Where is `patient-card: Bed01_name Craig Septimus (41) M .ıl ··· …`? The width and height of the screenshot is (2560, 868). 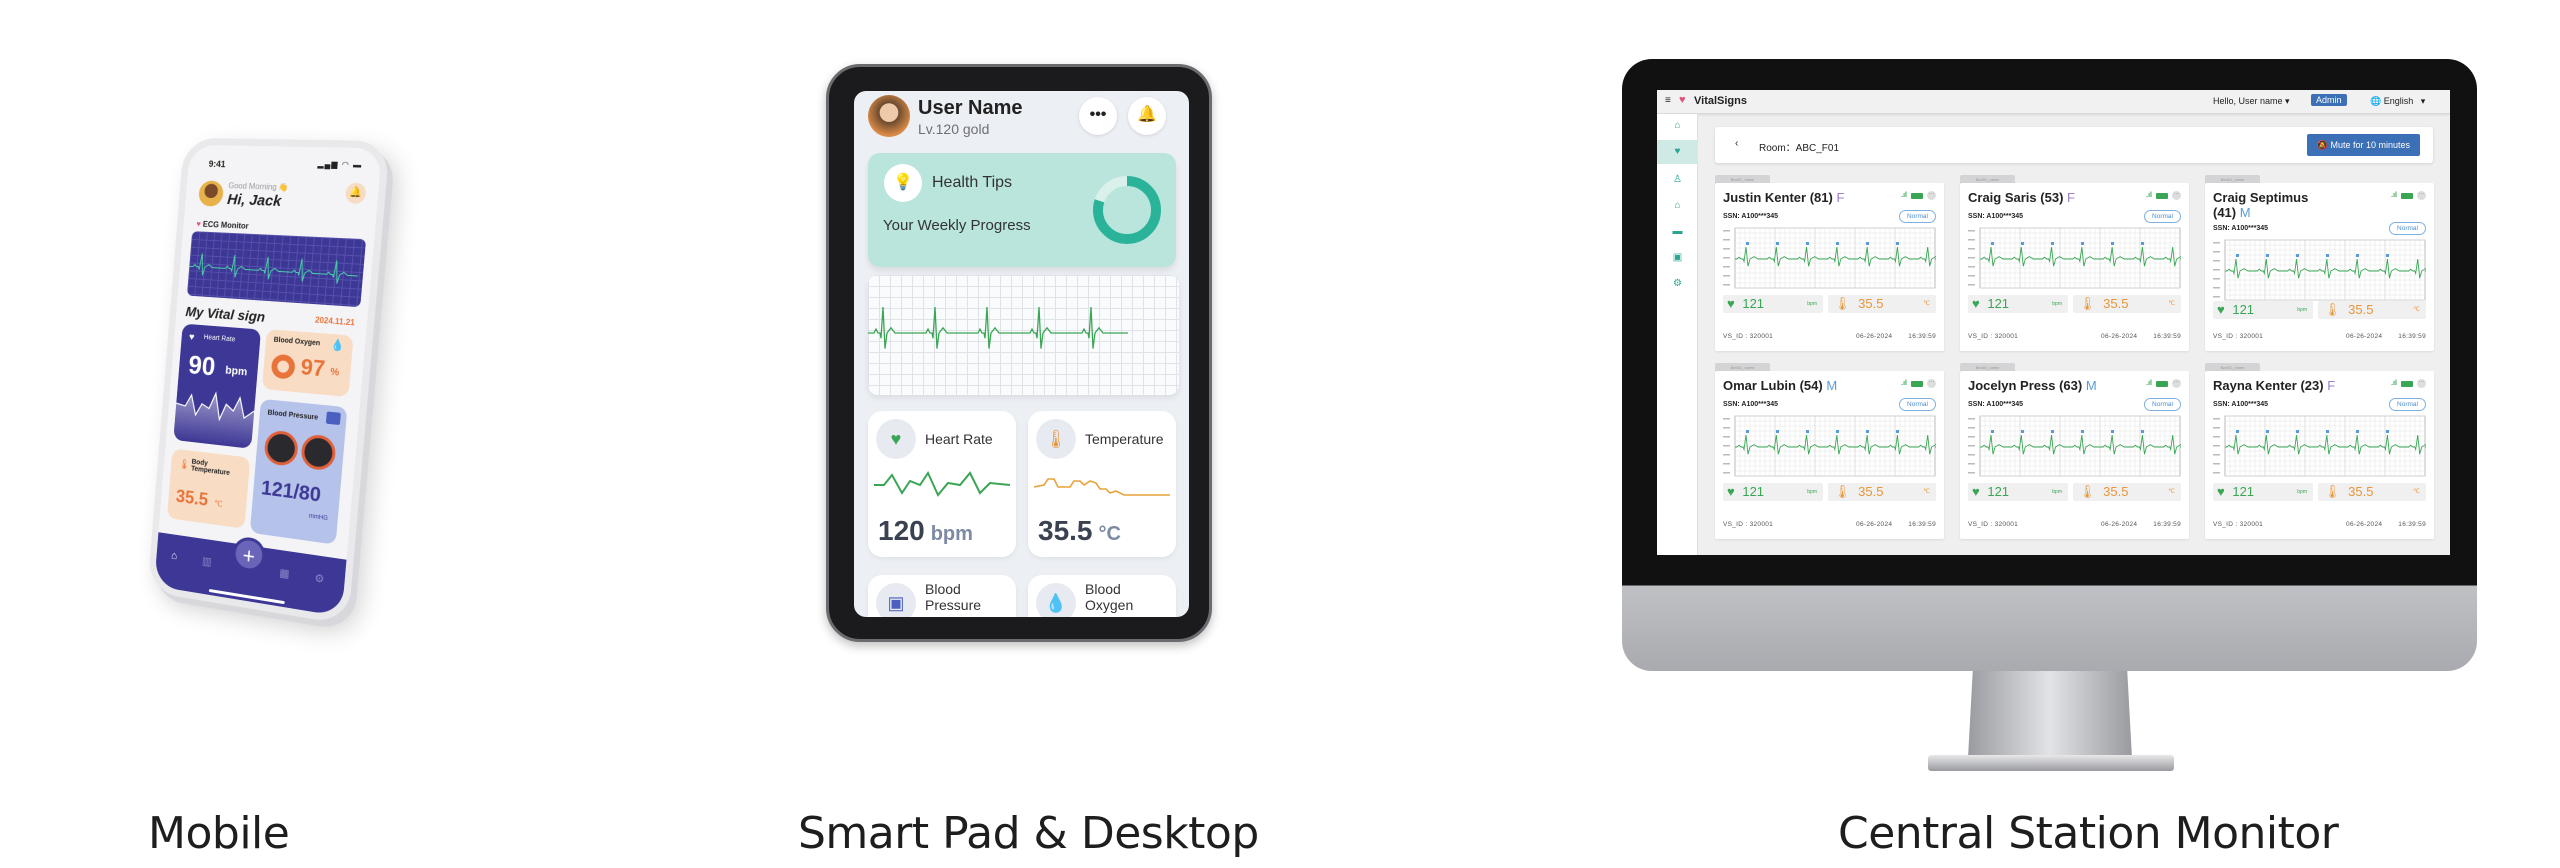
patient-card: Bed01_name Craig Septimus (41) M .ıl ··· … is located at coordinates (2319, 265).